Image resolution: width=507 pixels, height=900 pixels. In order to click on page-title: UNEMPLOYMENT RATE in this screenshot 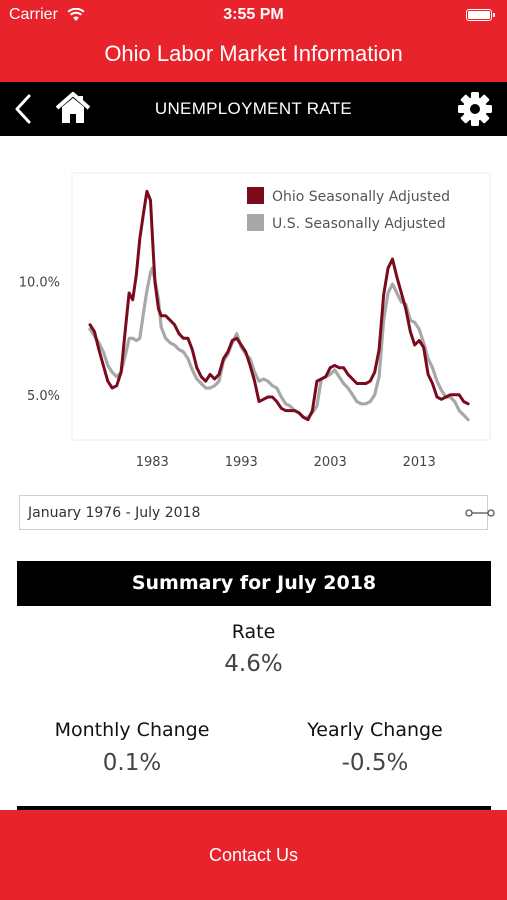, I will do `click(253, 108)`.